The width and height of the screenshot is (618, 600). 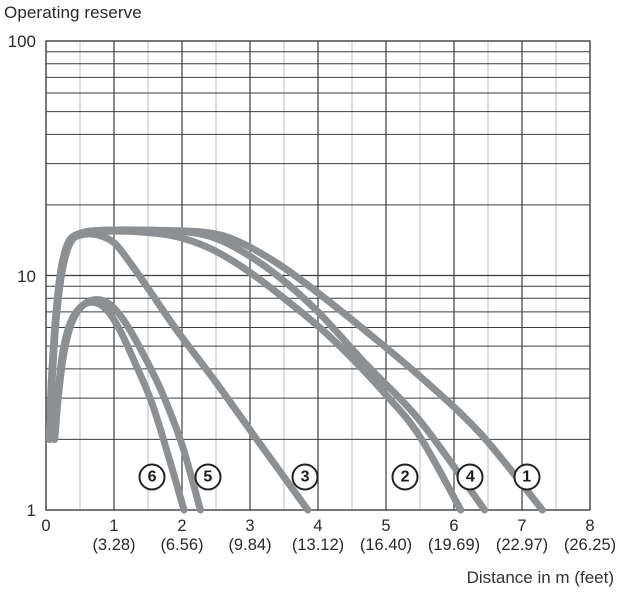 What do you see at coordinates (454, 535) in the screenshot?
I see `x-tick-label-6: 6 (19.69)` at bounding box center [454, 535].